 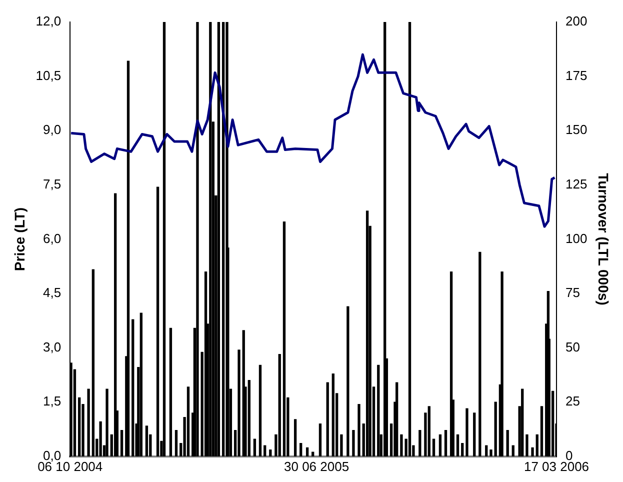 What do you see at coordinates (52, 130) in the screenshot?
I see `y-tick-label: 9,0` at bounding box center [52, 130].